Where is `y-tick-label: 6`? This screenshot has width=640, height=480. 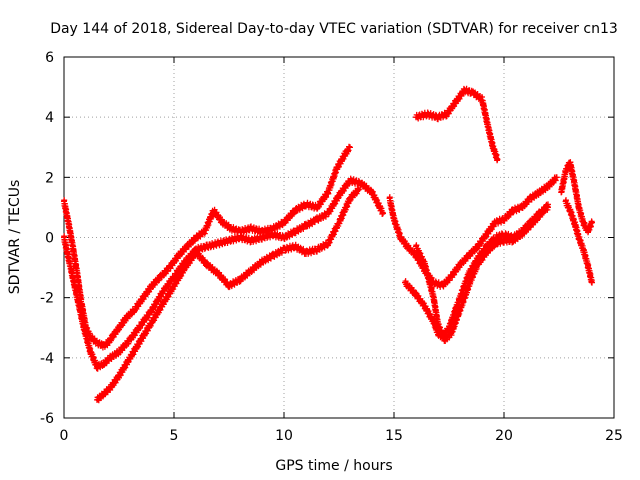
y-tick-label: 6 is located at coordinates (49, 58).